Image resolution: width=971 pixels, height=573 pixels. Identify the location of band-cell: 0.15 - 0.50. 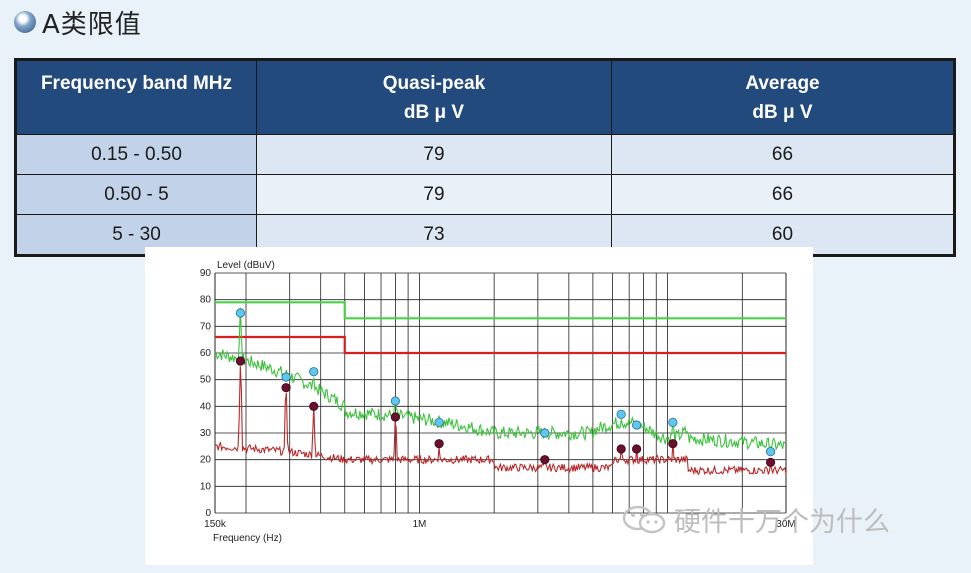
(136, 154).